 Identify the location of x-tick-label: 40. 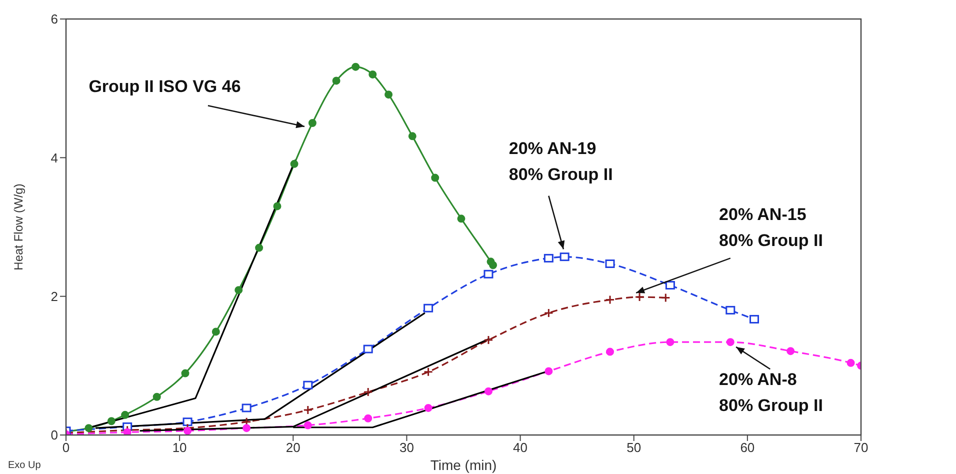
(520, 448).